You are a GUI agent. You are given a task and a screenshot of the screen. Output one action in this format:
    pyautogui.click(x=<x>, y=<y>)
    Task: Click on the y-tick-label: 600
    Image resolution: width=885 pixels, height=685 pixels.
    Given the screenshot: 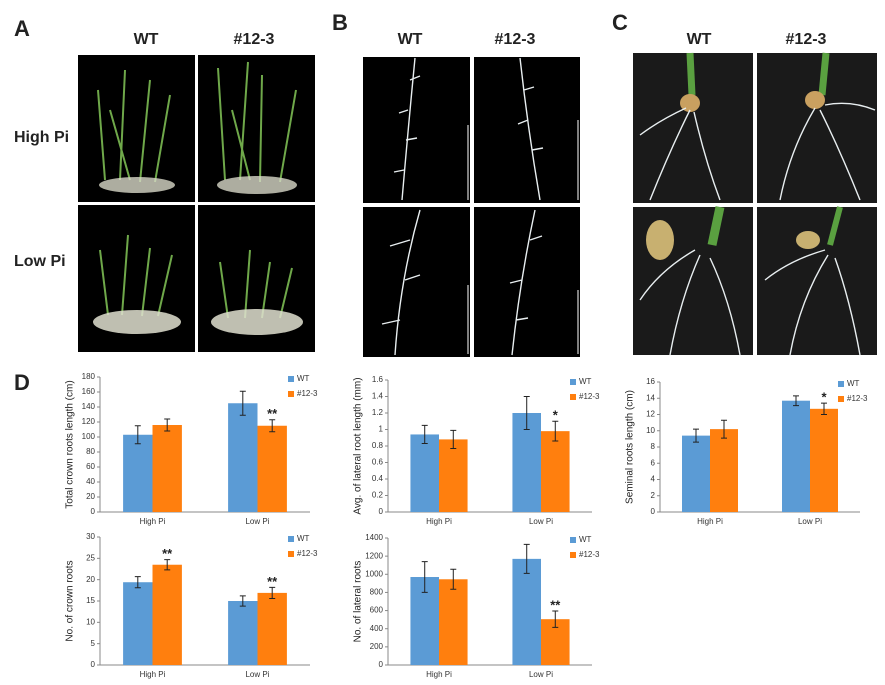 What is the action you would take?
    pyautogui.click(x=377, y=610)
    